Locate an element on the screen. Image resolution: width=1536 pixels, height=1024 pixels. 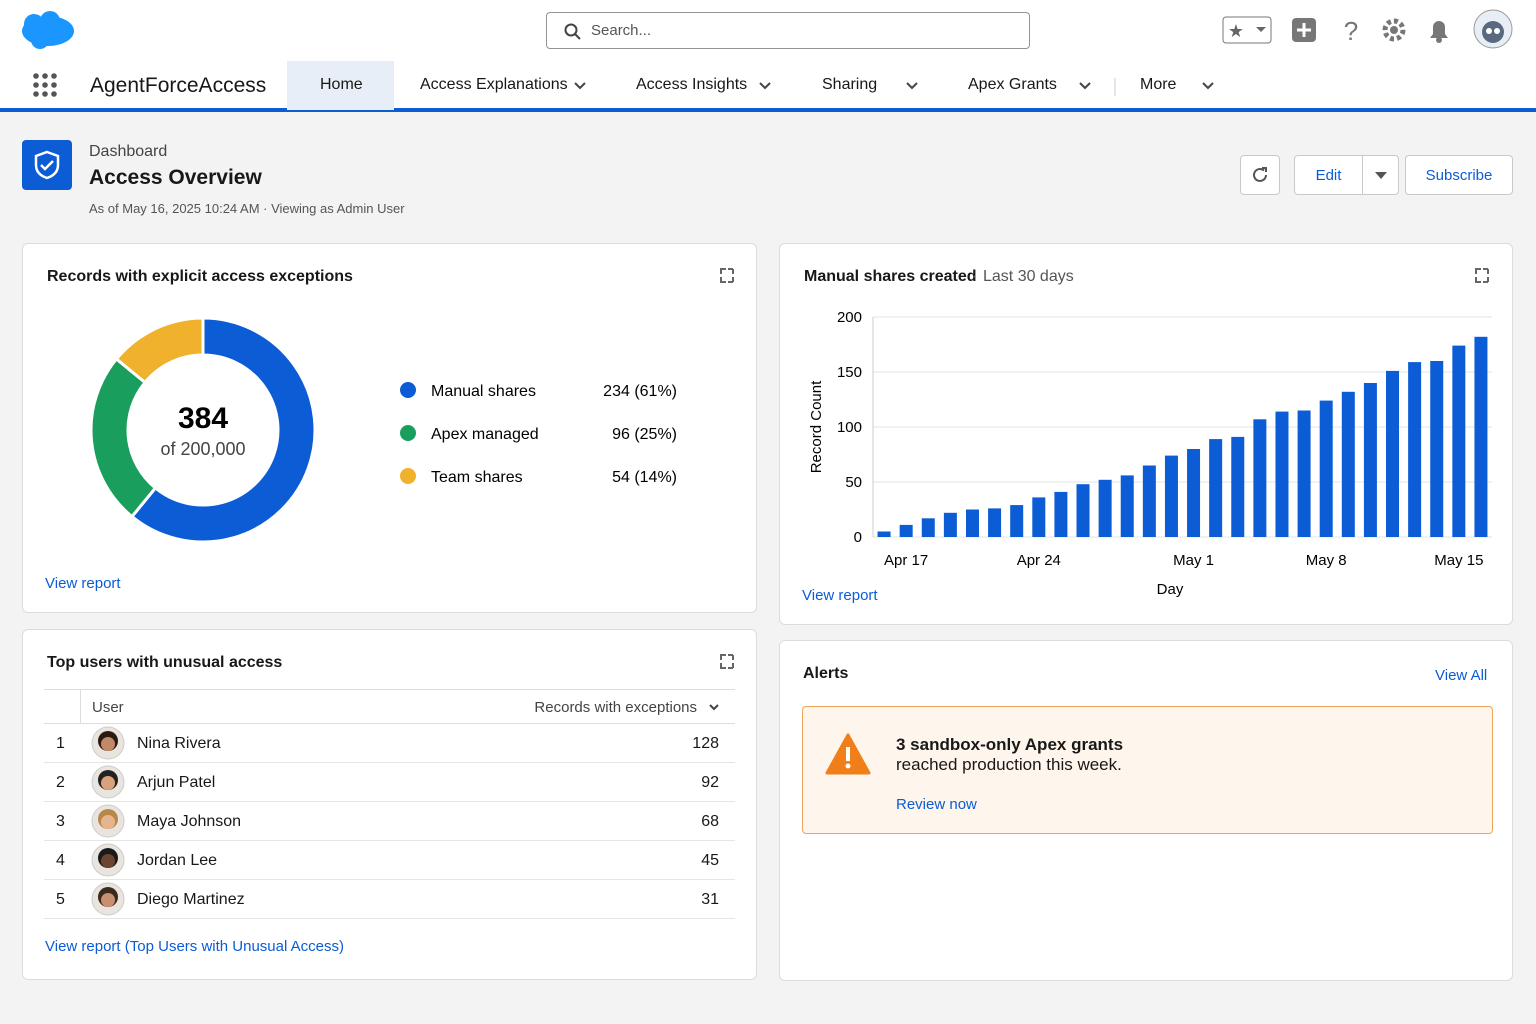
card-subtitle: Last 30 days is located at coordinates (1028, 276).